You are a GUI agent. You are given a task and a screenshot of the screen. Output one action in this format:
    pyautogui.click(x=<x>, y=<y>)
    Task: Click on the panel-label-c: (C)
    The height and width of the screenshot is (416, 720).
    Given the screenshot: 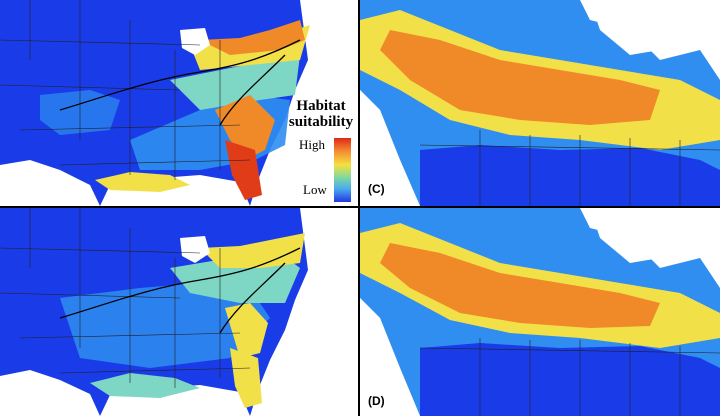 What is the action you would take?
    pyautogui.click(x=376, y=189)
    